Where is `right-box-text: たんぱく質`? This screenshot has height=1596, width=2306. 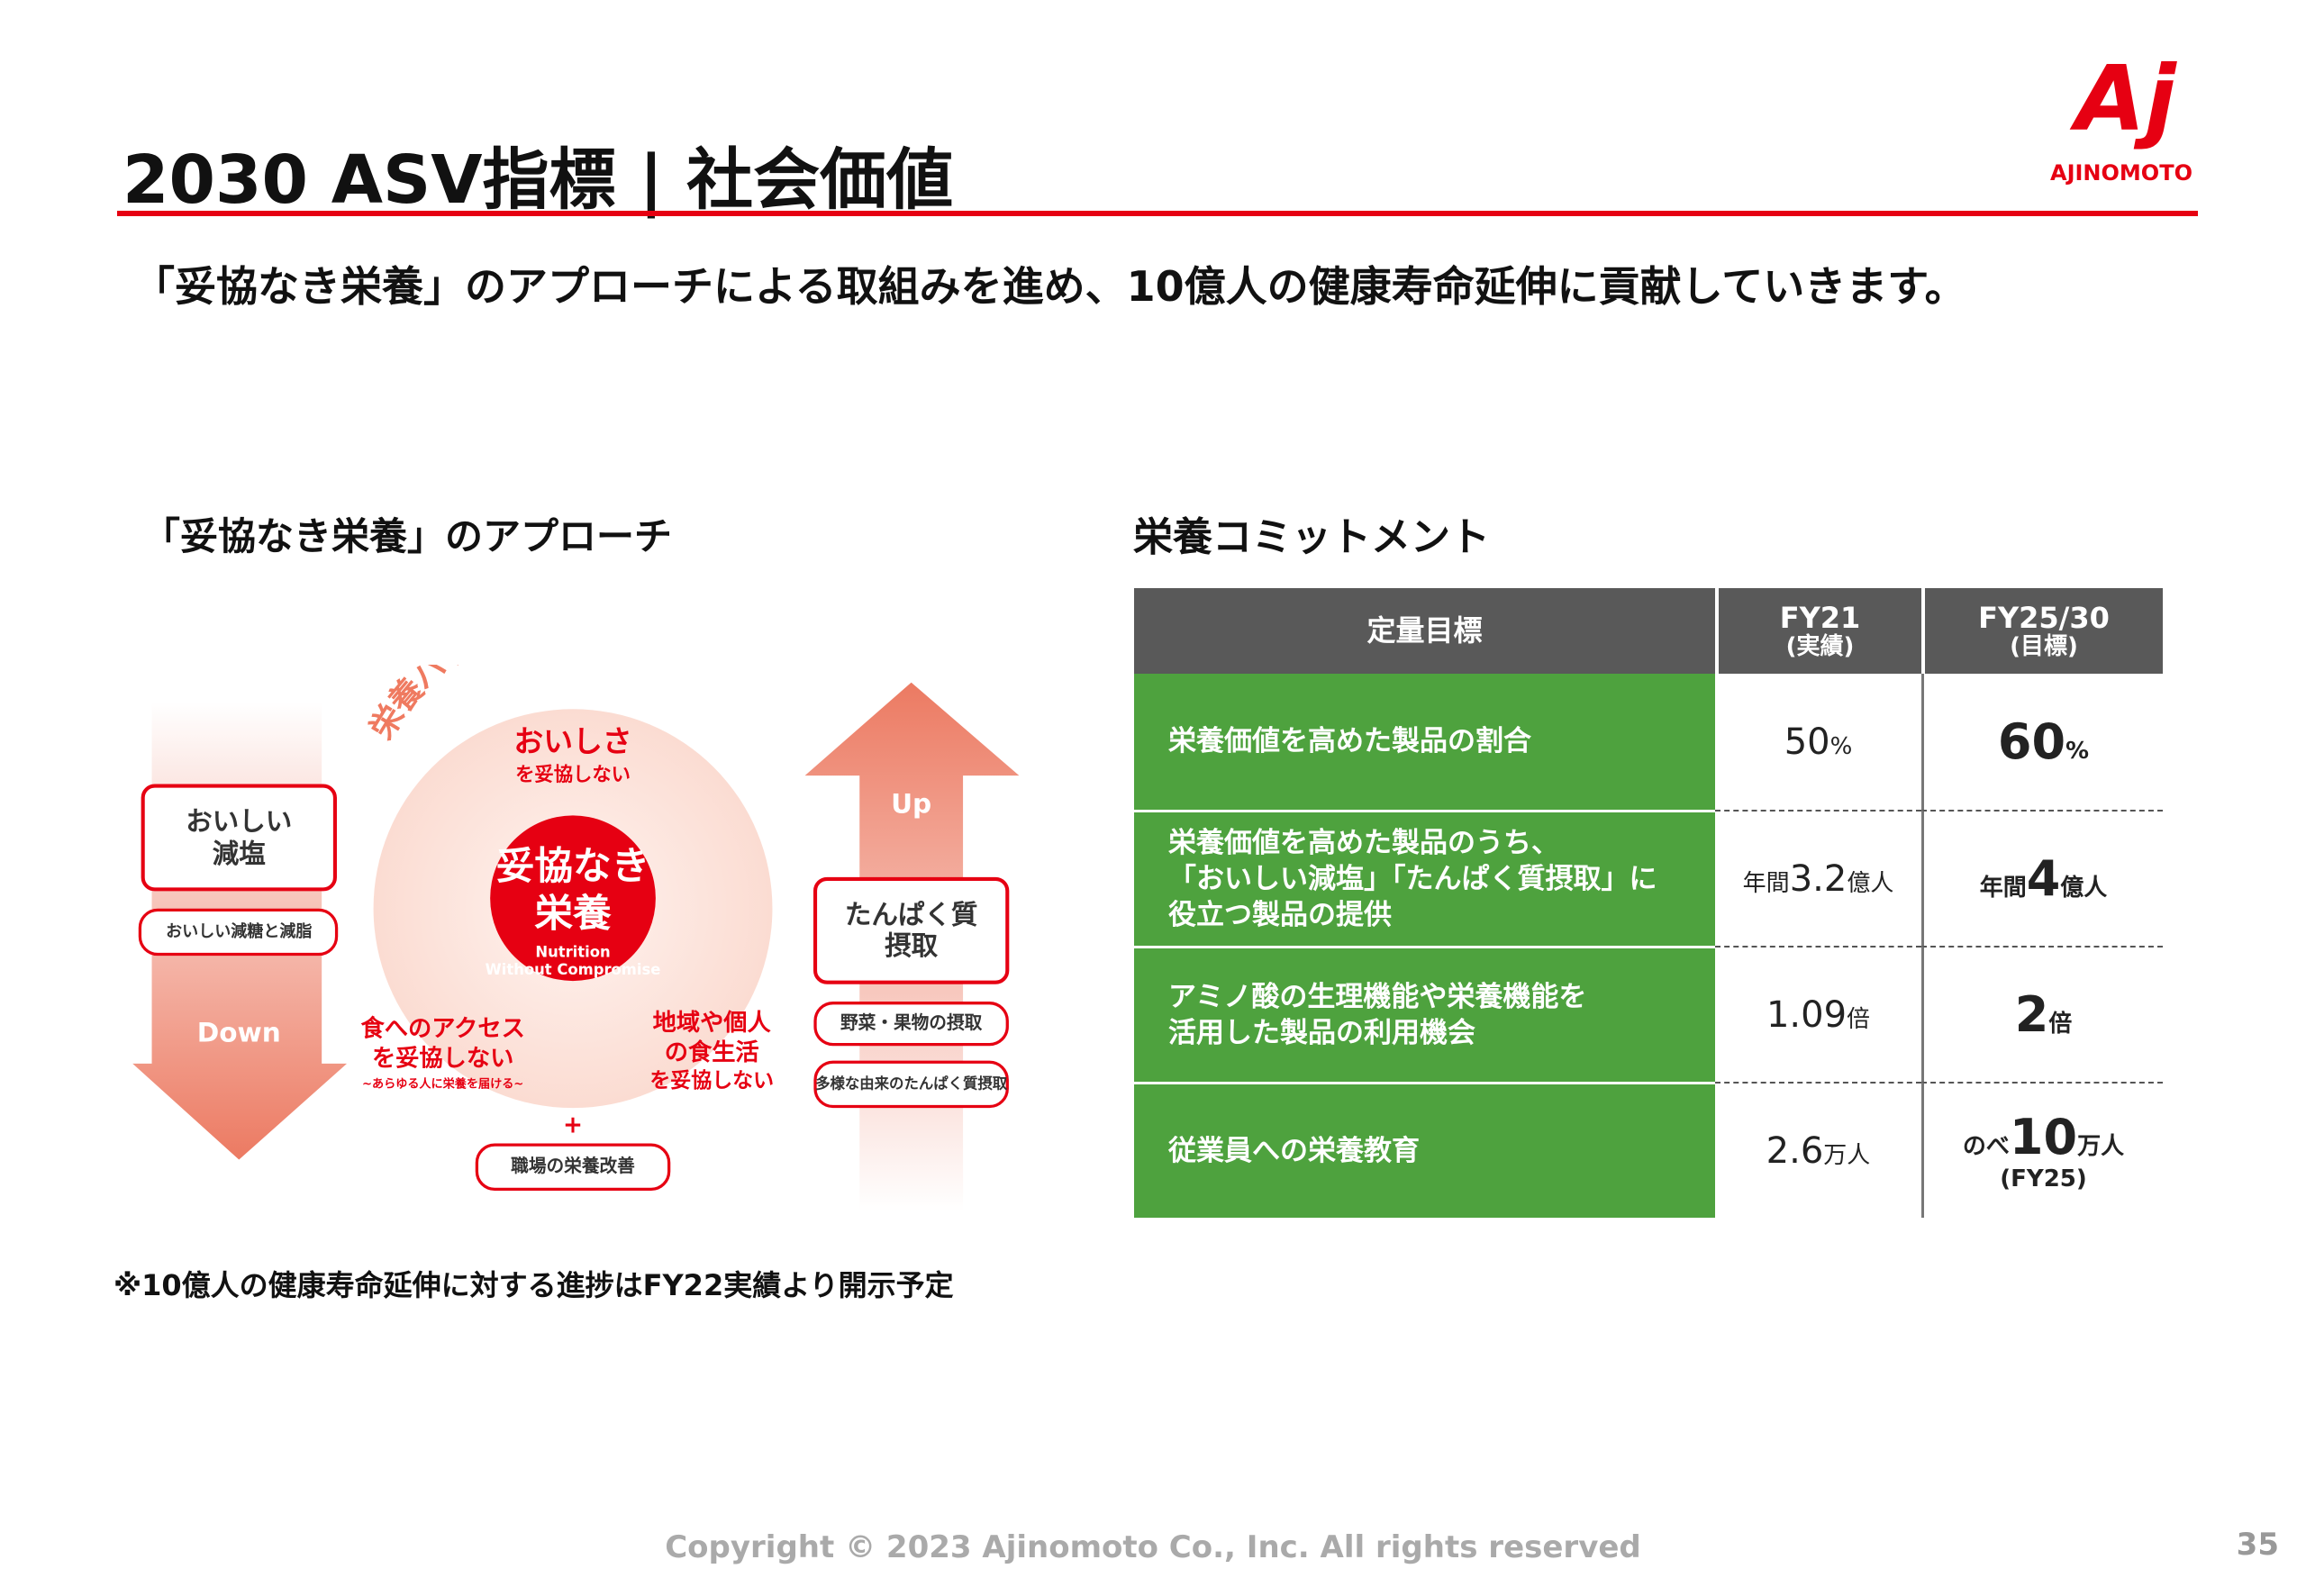 right-box-text: たんぱく質 is located at coordinates (911, 914).